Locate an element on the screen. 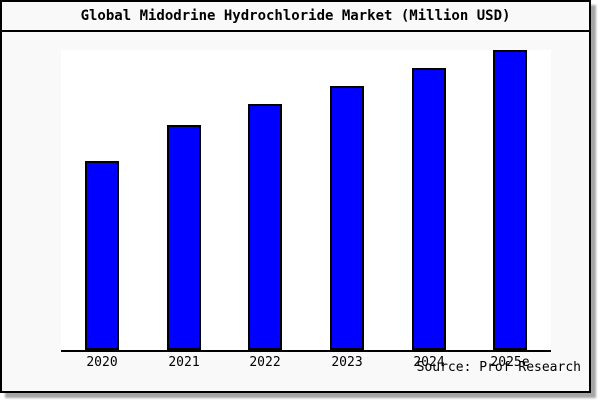  x-tick-label-2023: 2023 is located at coordinates (347, 362).